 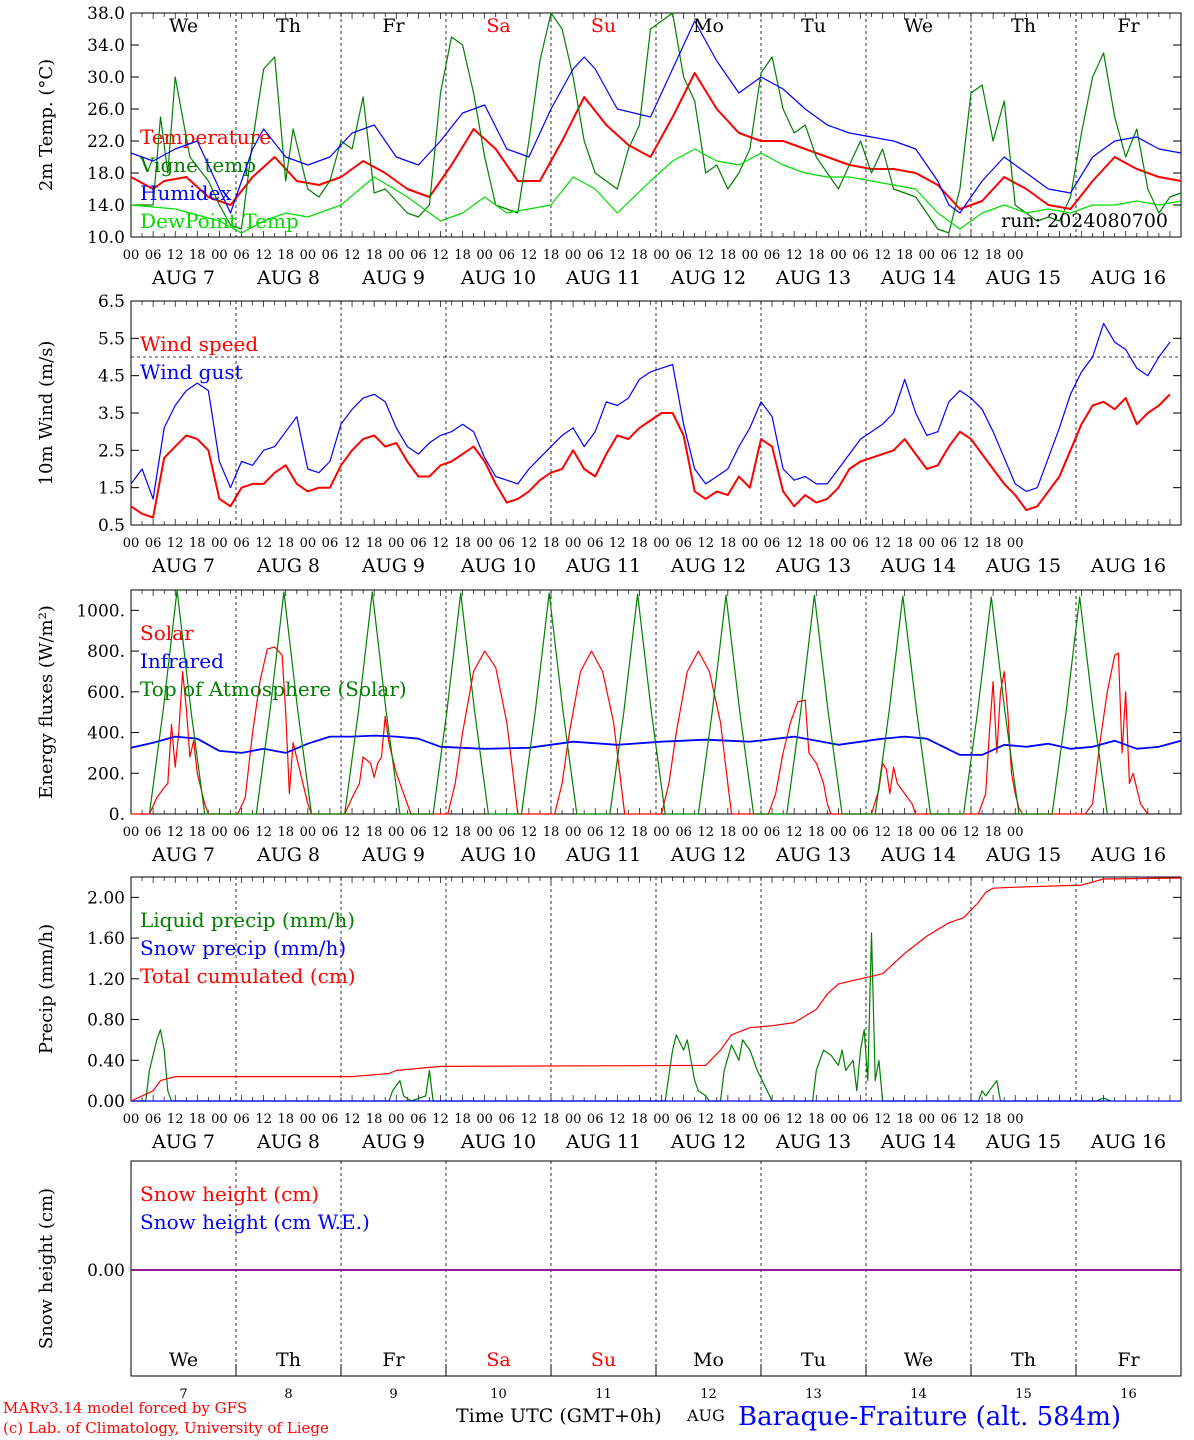 I want to click on series-line-humidex, so click(x=656, y=117).